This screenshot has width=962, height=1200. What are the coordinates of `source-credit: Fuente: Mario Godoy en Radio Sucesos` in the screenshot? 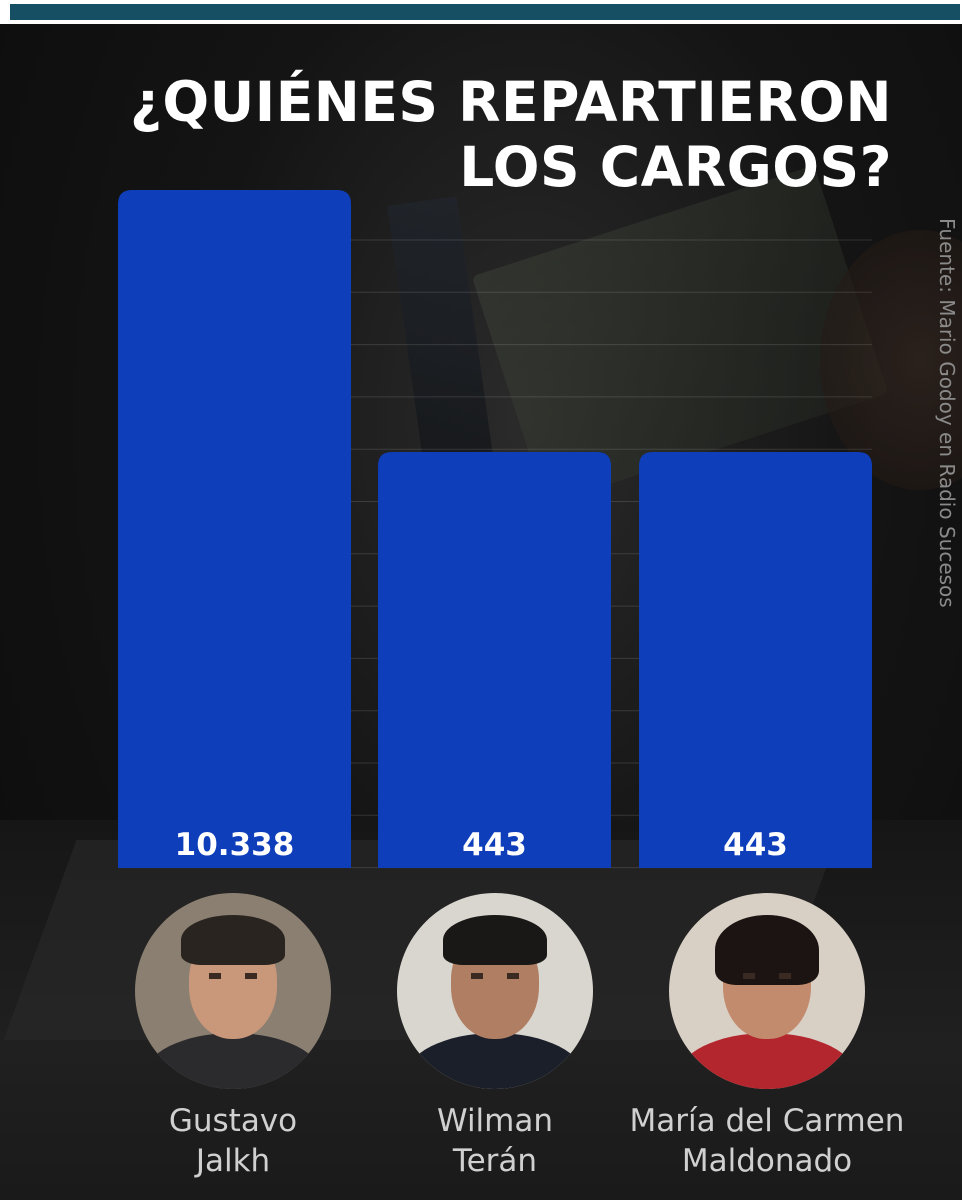 It's located at (947, 413).